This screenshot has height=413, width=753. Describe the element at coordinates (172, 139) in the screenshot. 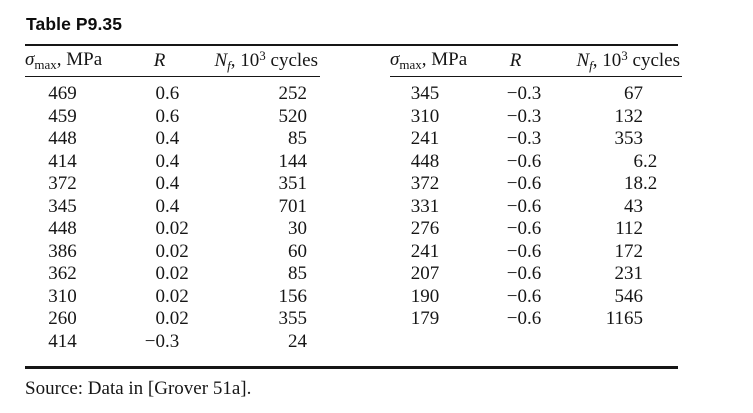

I see `table-row: 448 0.4 85` at that location.